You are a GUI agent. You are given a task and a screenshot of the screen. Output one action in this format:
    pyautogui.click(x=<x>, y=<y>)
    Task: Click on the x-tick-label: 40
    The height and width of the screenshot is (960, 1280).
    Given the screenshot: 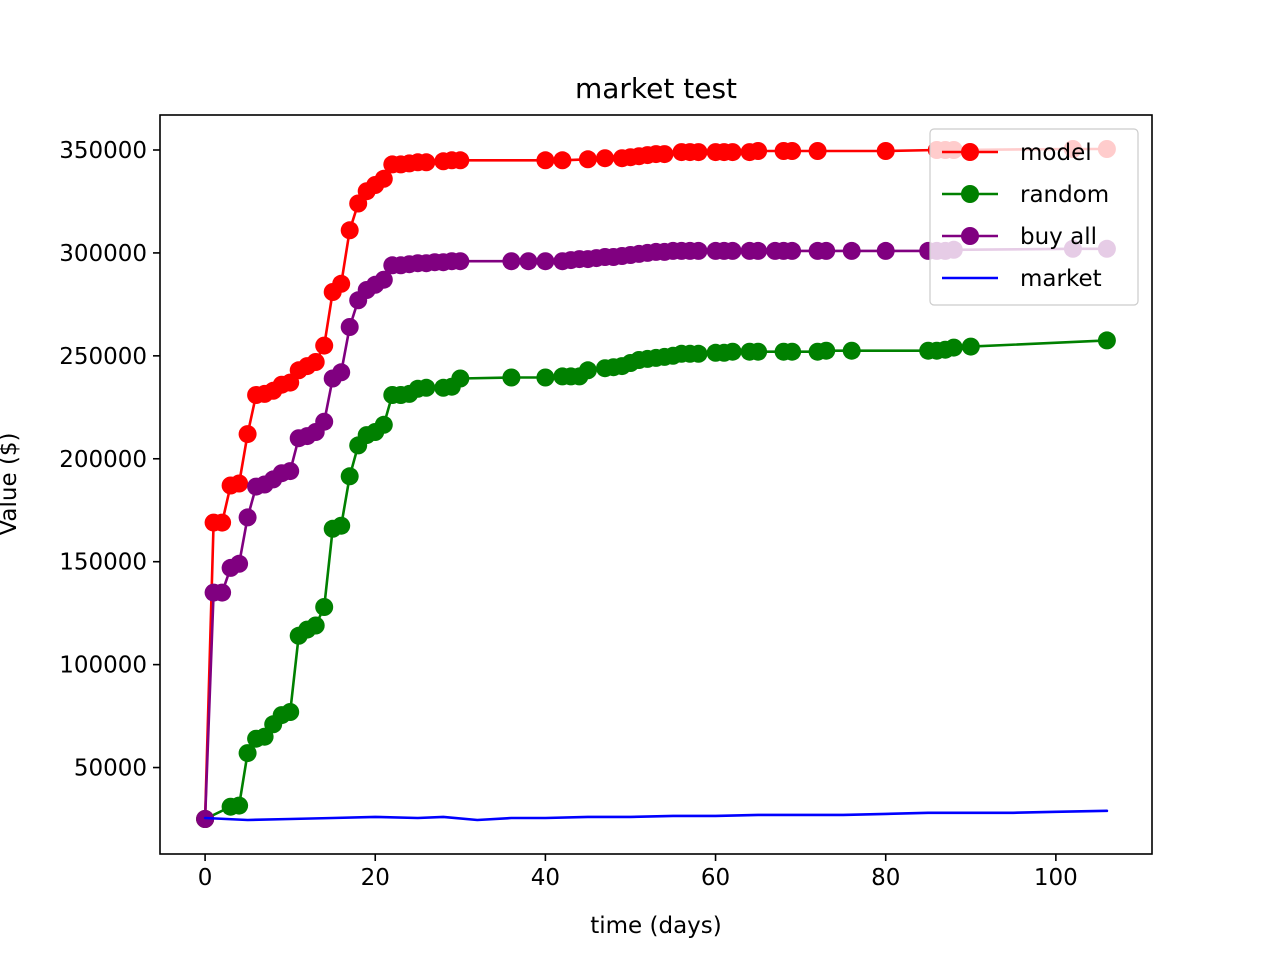 What is the action you would take?
    pyautogui.click(x=545, y=878)
    